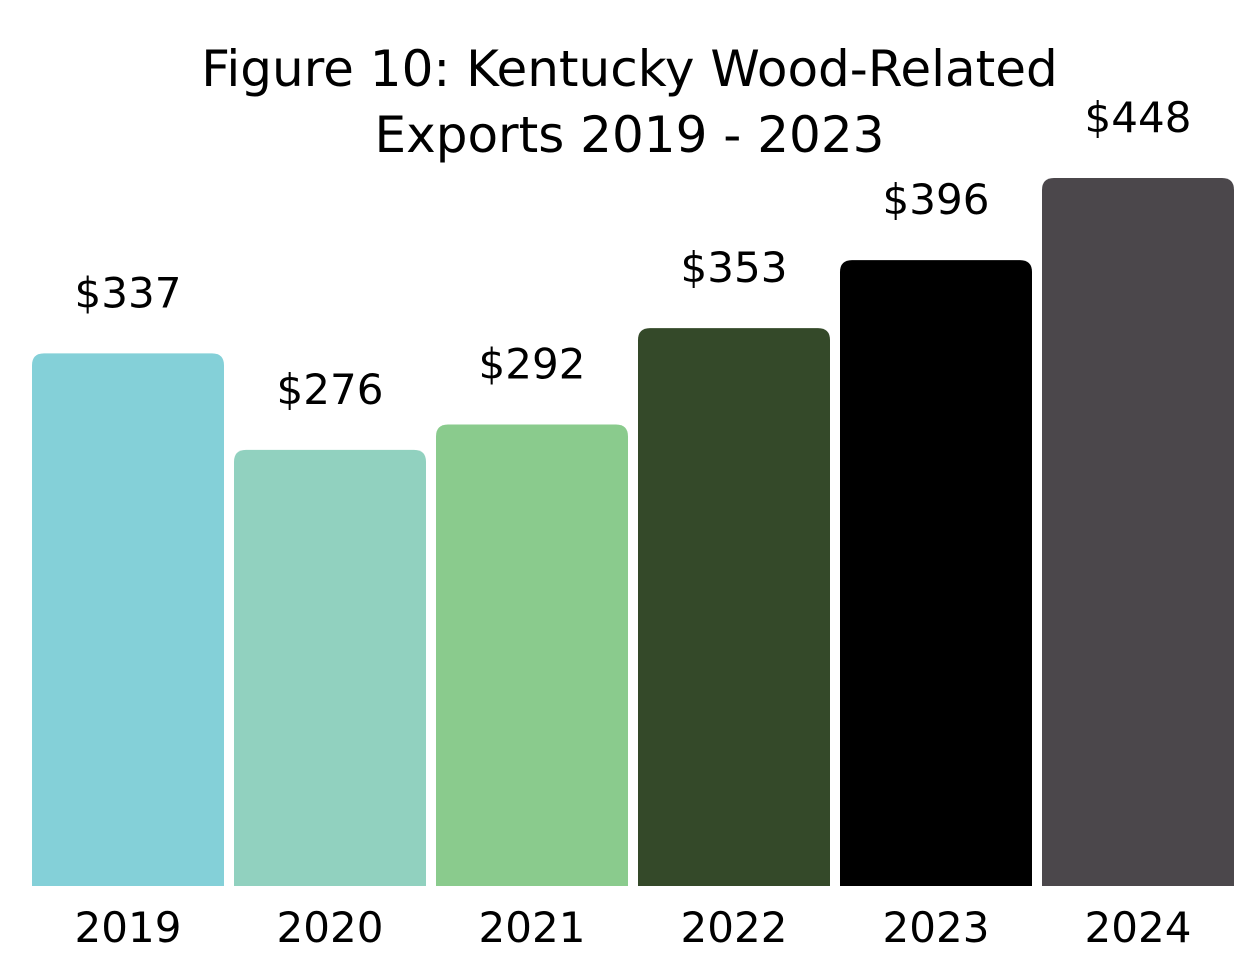 The width and height of the screenshot is (1259, 970). Describe the element at coordinates (1138, 532) in the screenshot. I see `bar-2024` at that location.